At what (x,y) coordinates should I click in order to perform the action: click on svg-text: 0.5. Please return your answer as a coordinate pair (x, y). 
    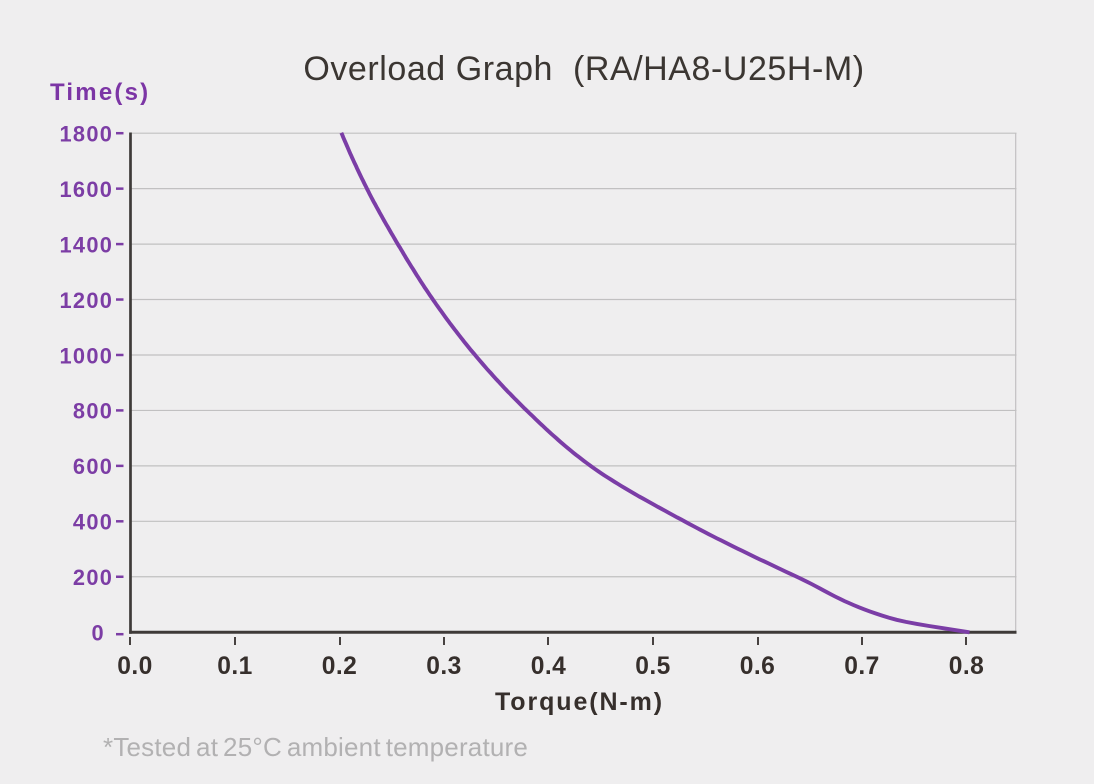
    Looking at the image, I should click on (652, 666).